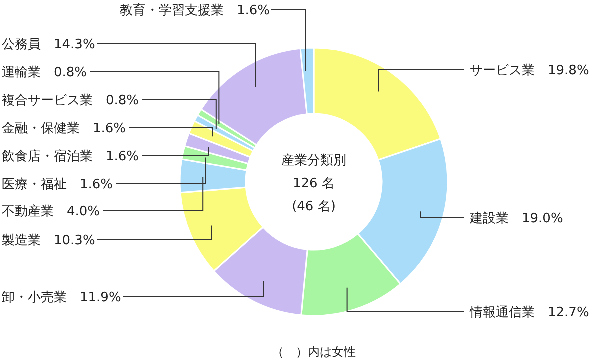 This screenshot has width=602, height=364. Describe the element at coordinates (530, 71) in the screenshot. I see `slice-label: サービス業 19.8%` at that location.